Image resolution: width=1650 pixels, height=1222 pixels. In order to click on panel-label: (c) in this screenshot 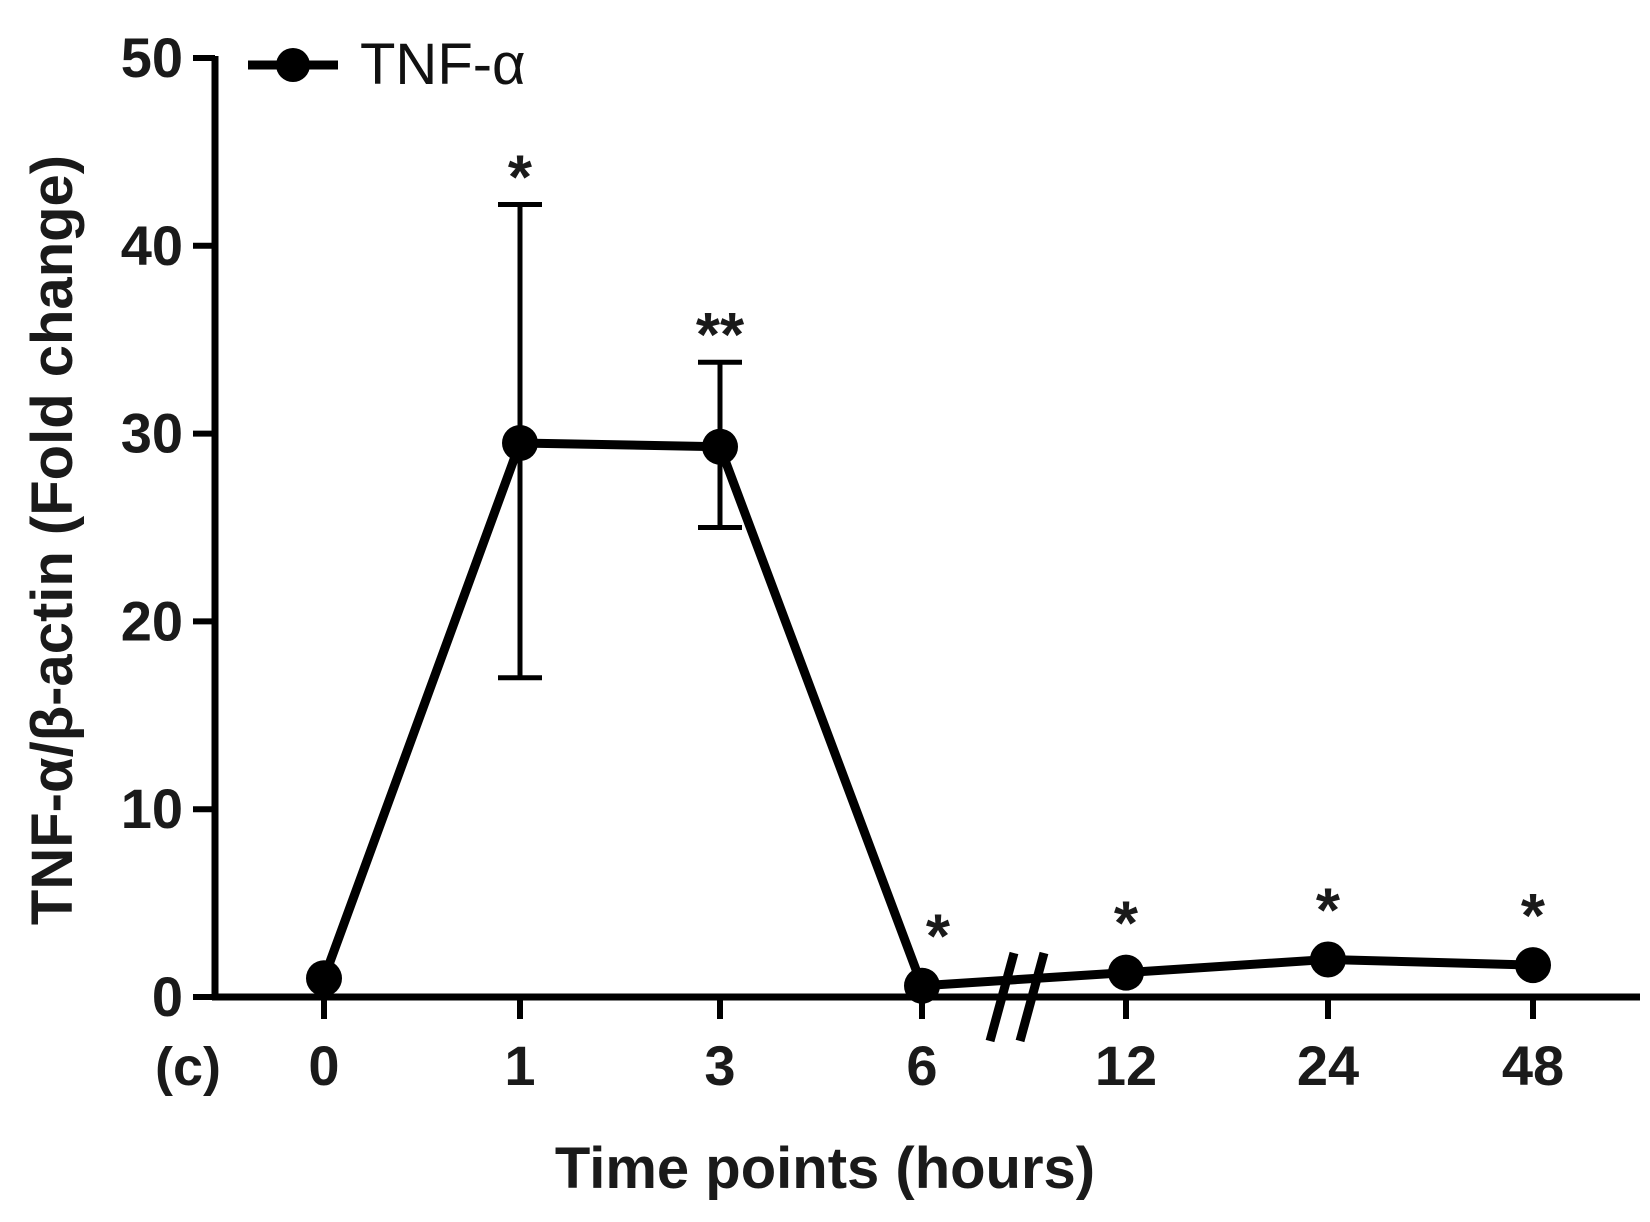, I will do `click(188, 1067)`.